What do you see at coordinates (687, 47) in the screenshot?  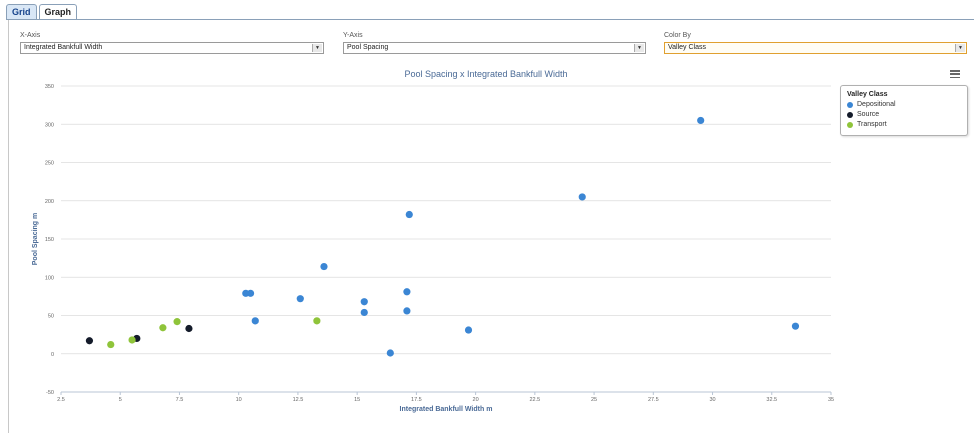 I see `color-by-value: Valley Class` at bounding box center [687, 47].